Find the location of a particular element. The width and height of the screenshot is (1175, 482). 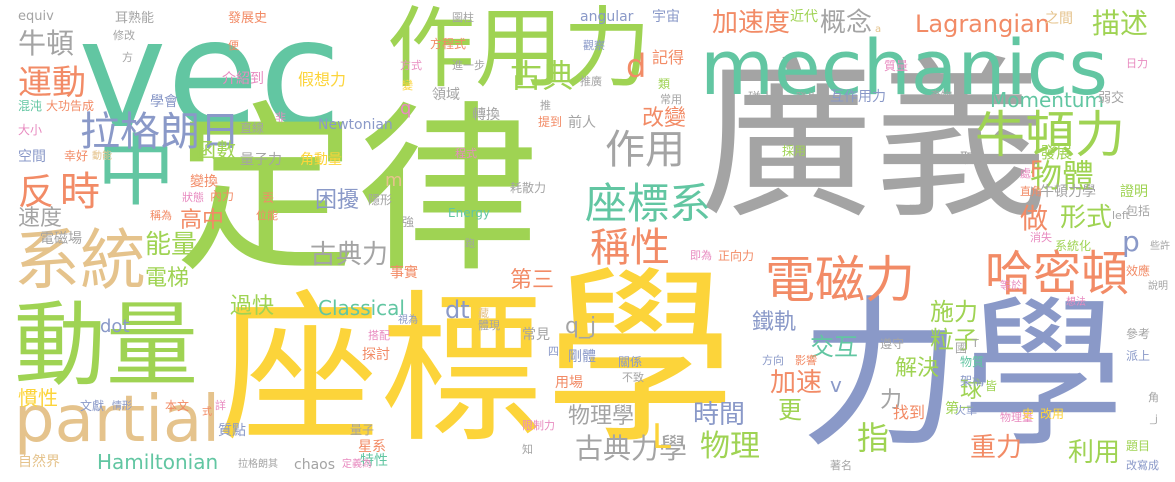

word-angular: angular is located at coordinates (607, 17).